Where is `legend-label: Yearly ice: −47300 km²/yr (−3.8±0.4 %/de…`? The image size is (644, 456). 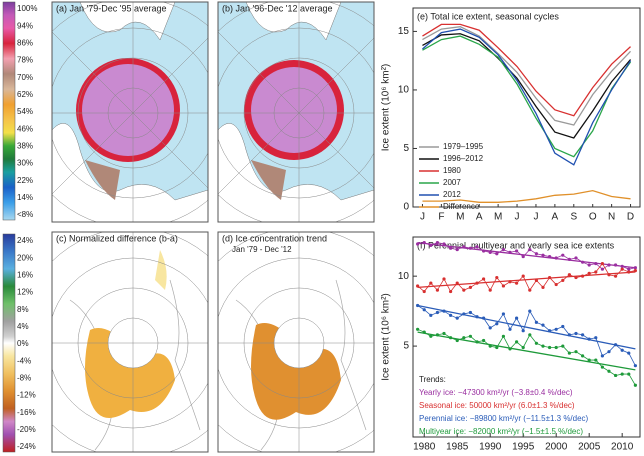
legend-label: Yearly ice: −47300 km²/yr (−3.8±0.4 %/de… is located at coordinates (496, 392).